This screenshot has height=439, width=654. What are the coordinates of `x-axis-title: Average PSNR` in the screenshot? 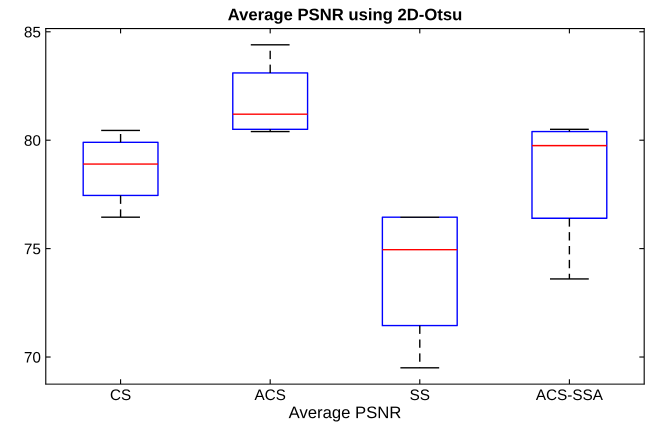 It's located at (344, 414).